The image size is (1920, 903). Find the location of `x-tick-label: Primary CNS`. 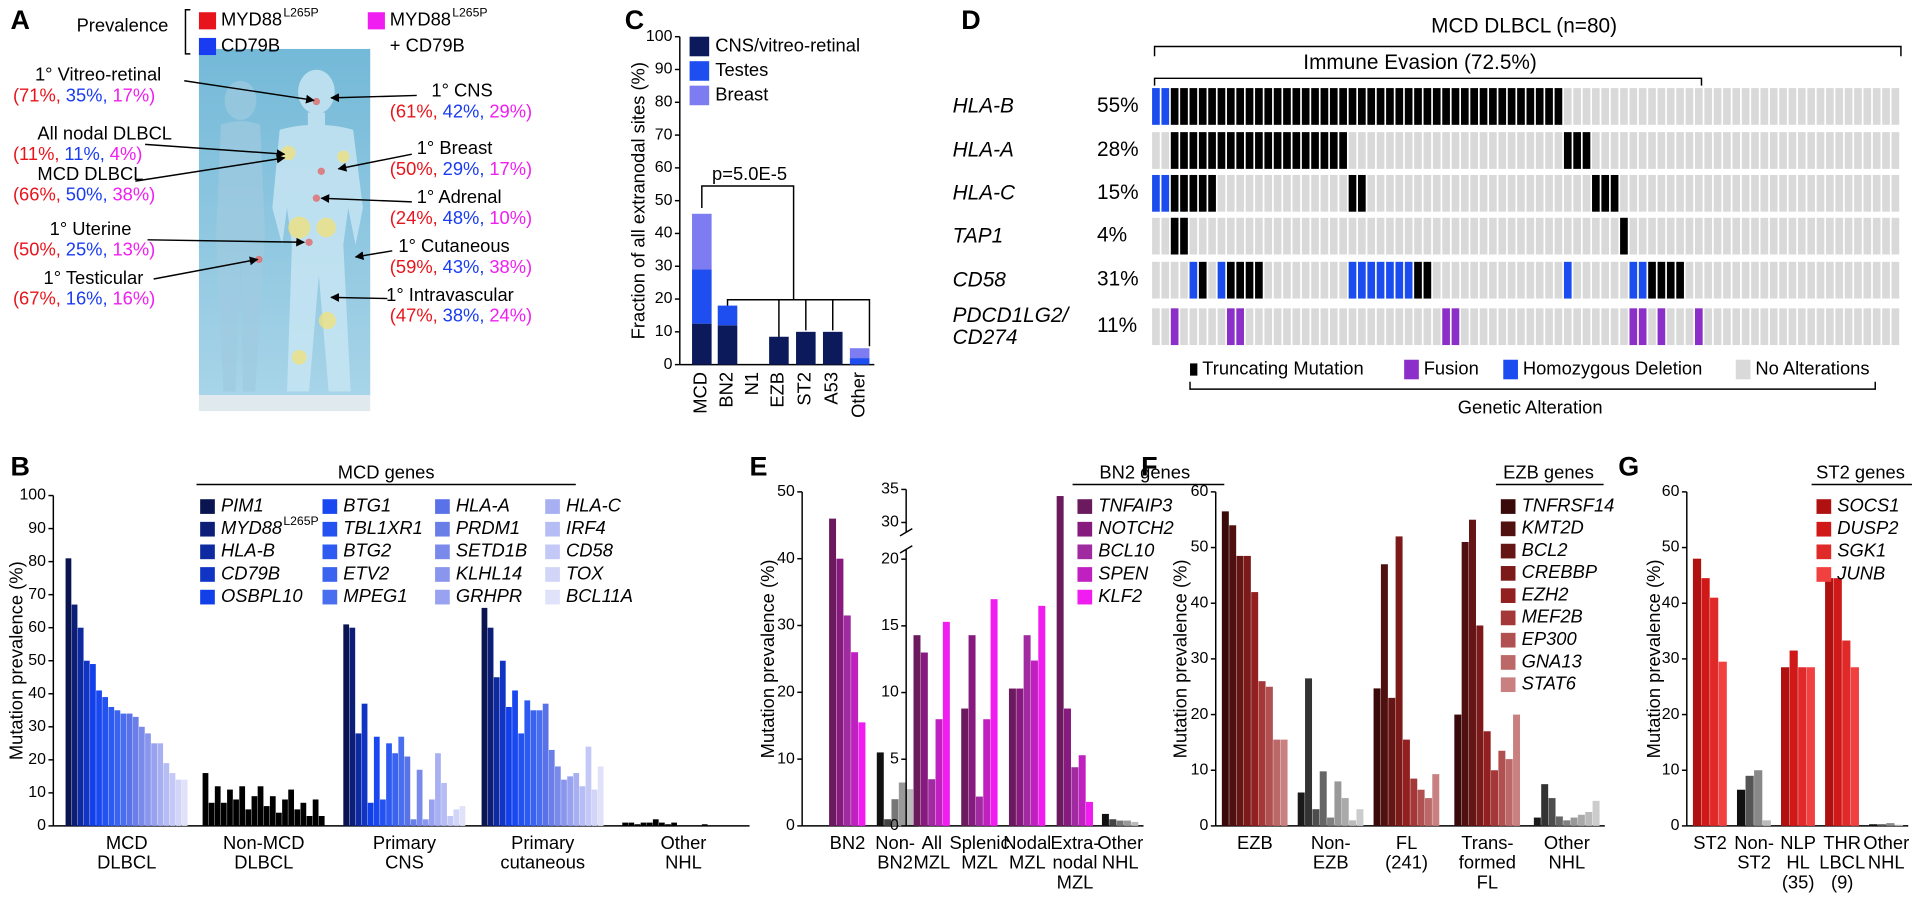

x-tick-label: Primary CNS is located at coordinates (404, 854).